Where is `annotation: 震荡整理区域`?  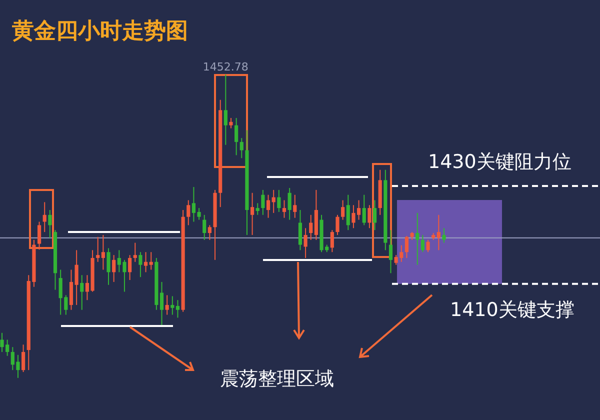
annotation: 震荡整理区域 is located at coordinates (277, 379).